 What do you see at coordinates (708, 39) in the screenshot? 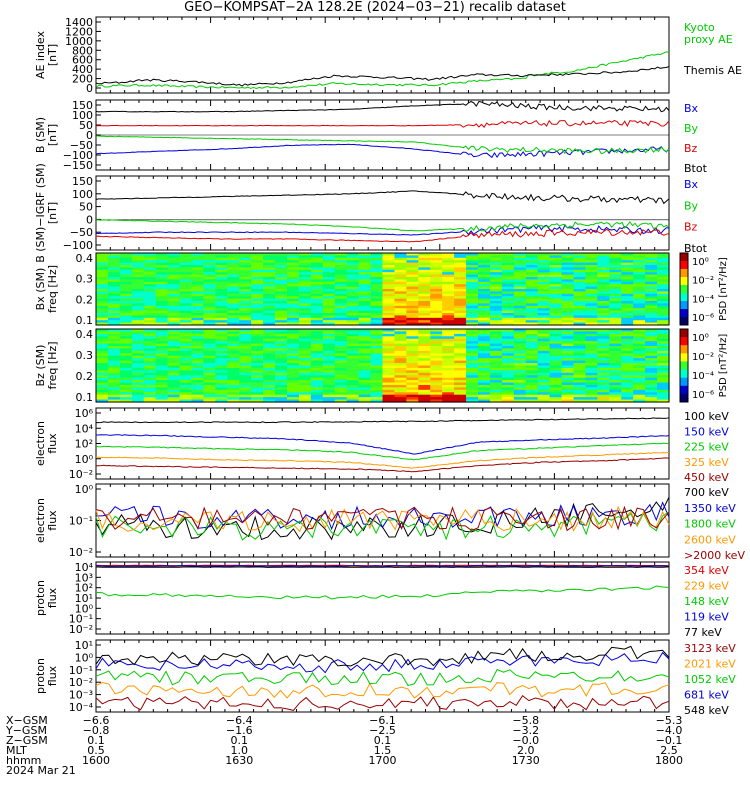
I see `legend-label: proxy AE` at bounding box center [708, 39].